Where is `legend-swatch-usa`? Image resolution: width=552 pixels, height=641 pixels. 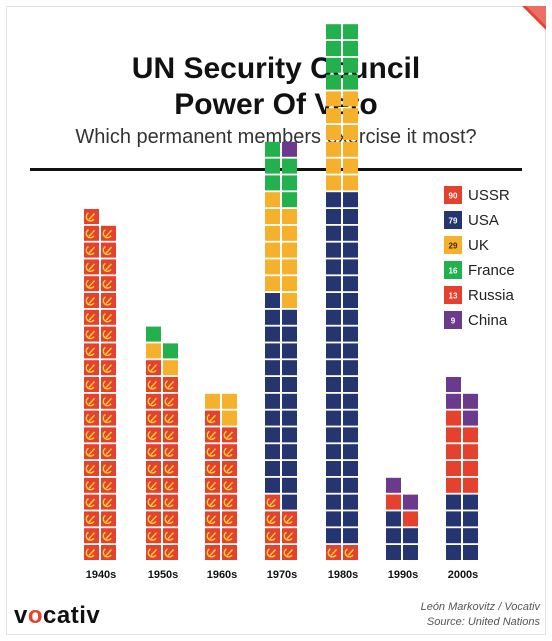
legend-swatch-usa is located at coordinates (453, 220).